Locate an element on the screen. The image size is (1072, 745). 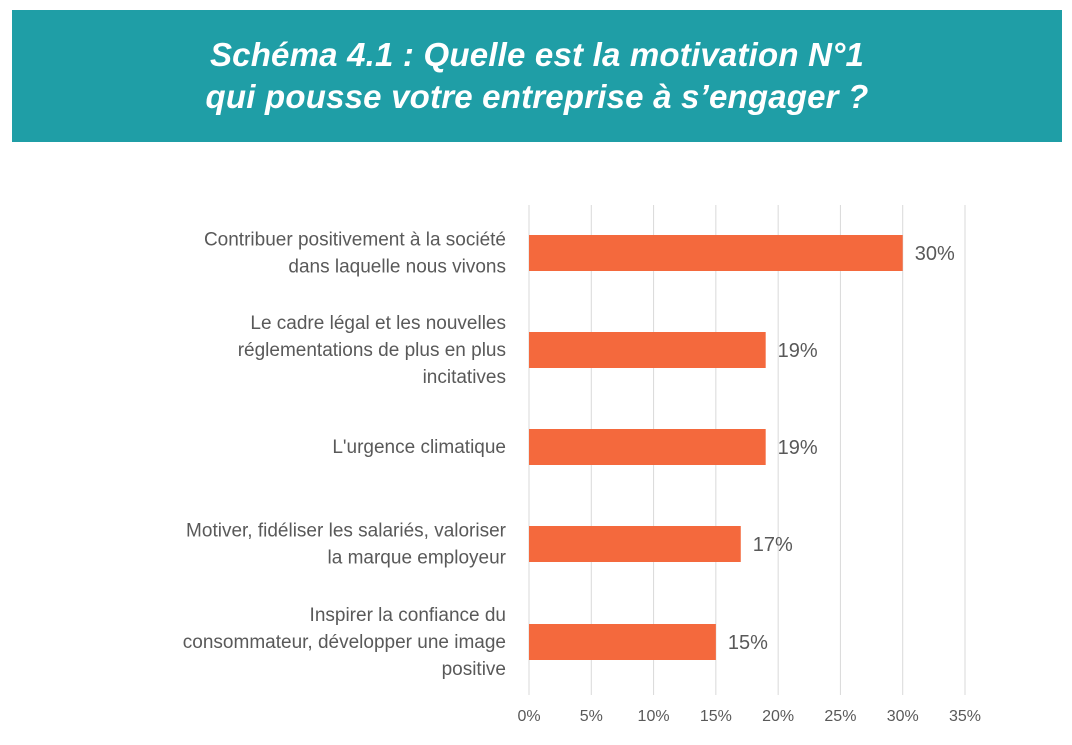
category-label-line: positive is located at coordinates (474, 669).